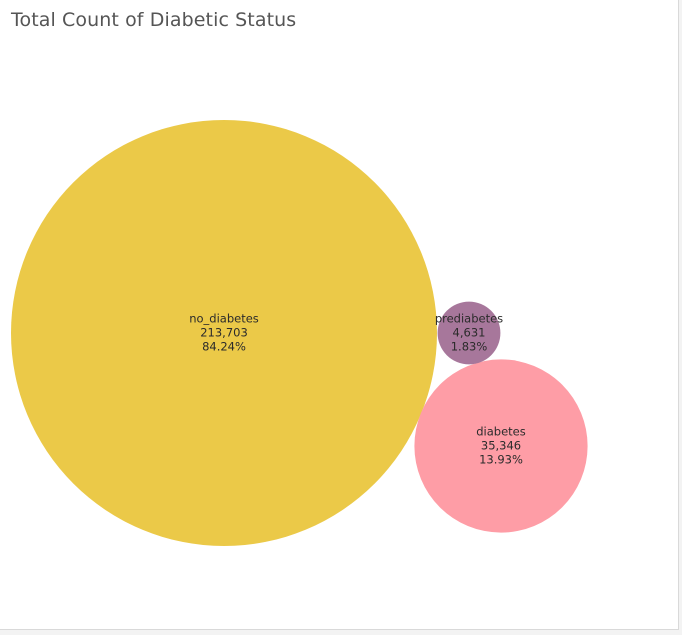  Describe the element at coordinates (224, 319) in the screenshot. I see `bubble-label-no-diabetes-name: no_diabetes` at that location.